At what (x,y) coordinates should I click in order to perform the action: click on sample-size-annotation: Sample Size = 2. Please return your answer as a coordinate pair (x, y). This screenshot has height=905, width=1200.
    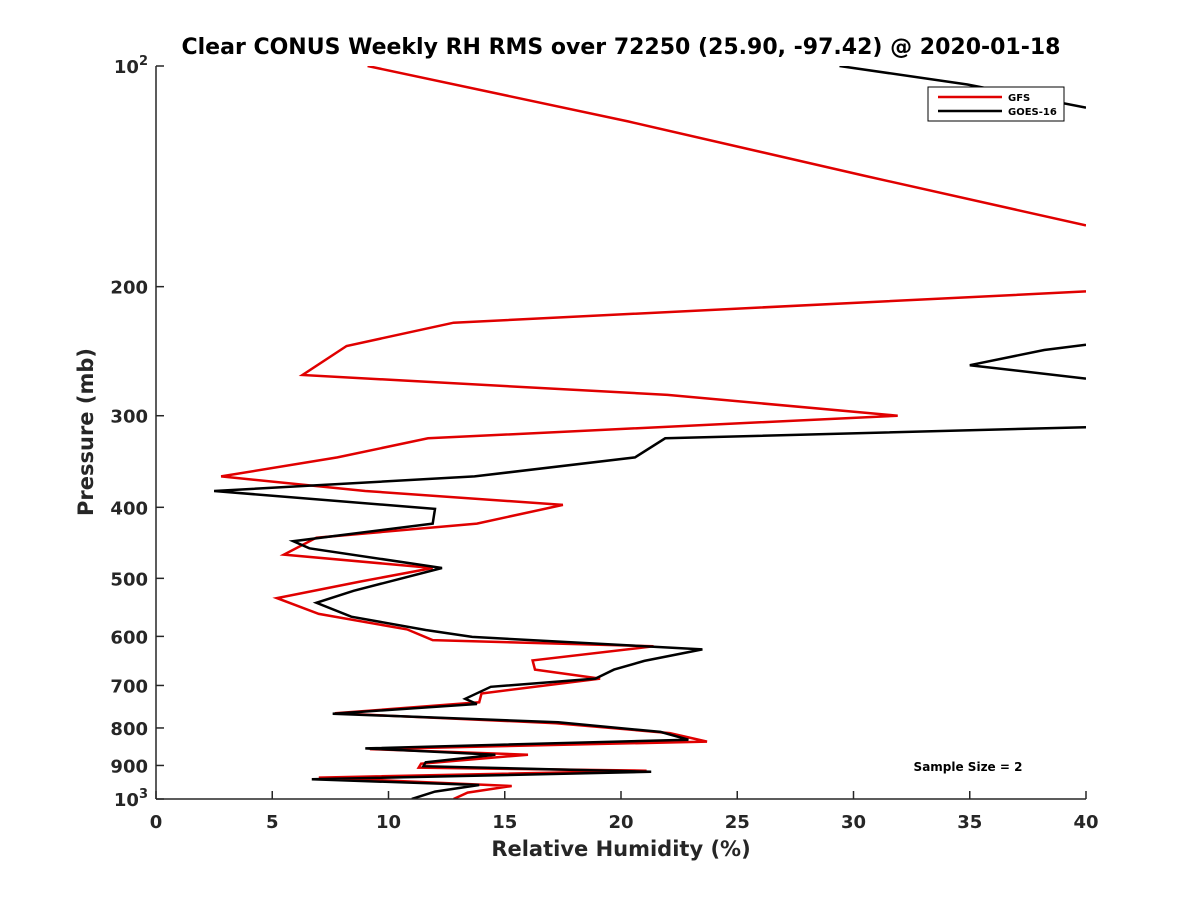
    Looking at the image, I should click on (968, 767).